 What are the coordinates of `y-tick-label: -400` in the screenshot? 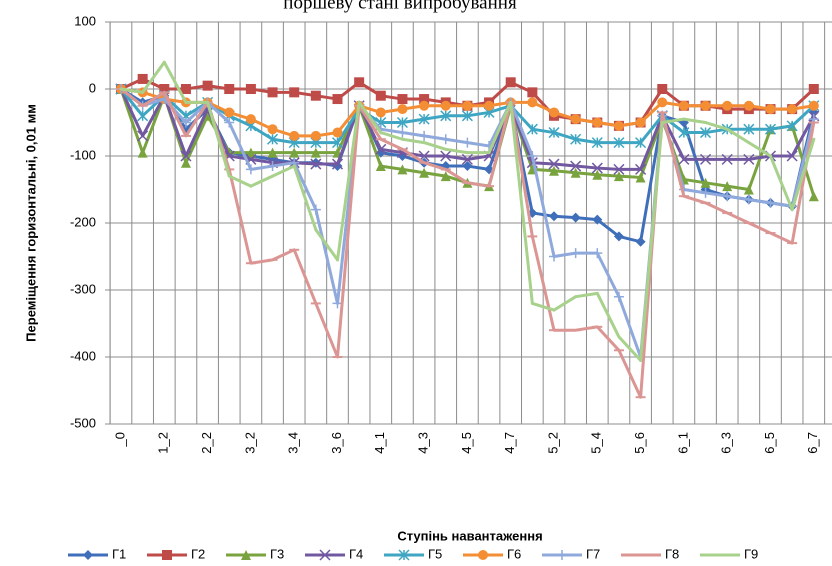 It's located at (83, 355).